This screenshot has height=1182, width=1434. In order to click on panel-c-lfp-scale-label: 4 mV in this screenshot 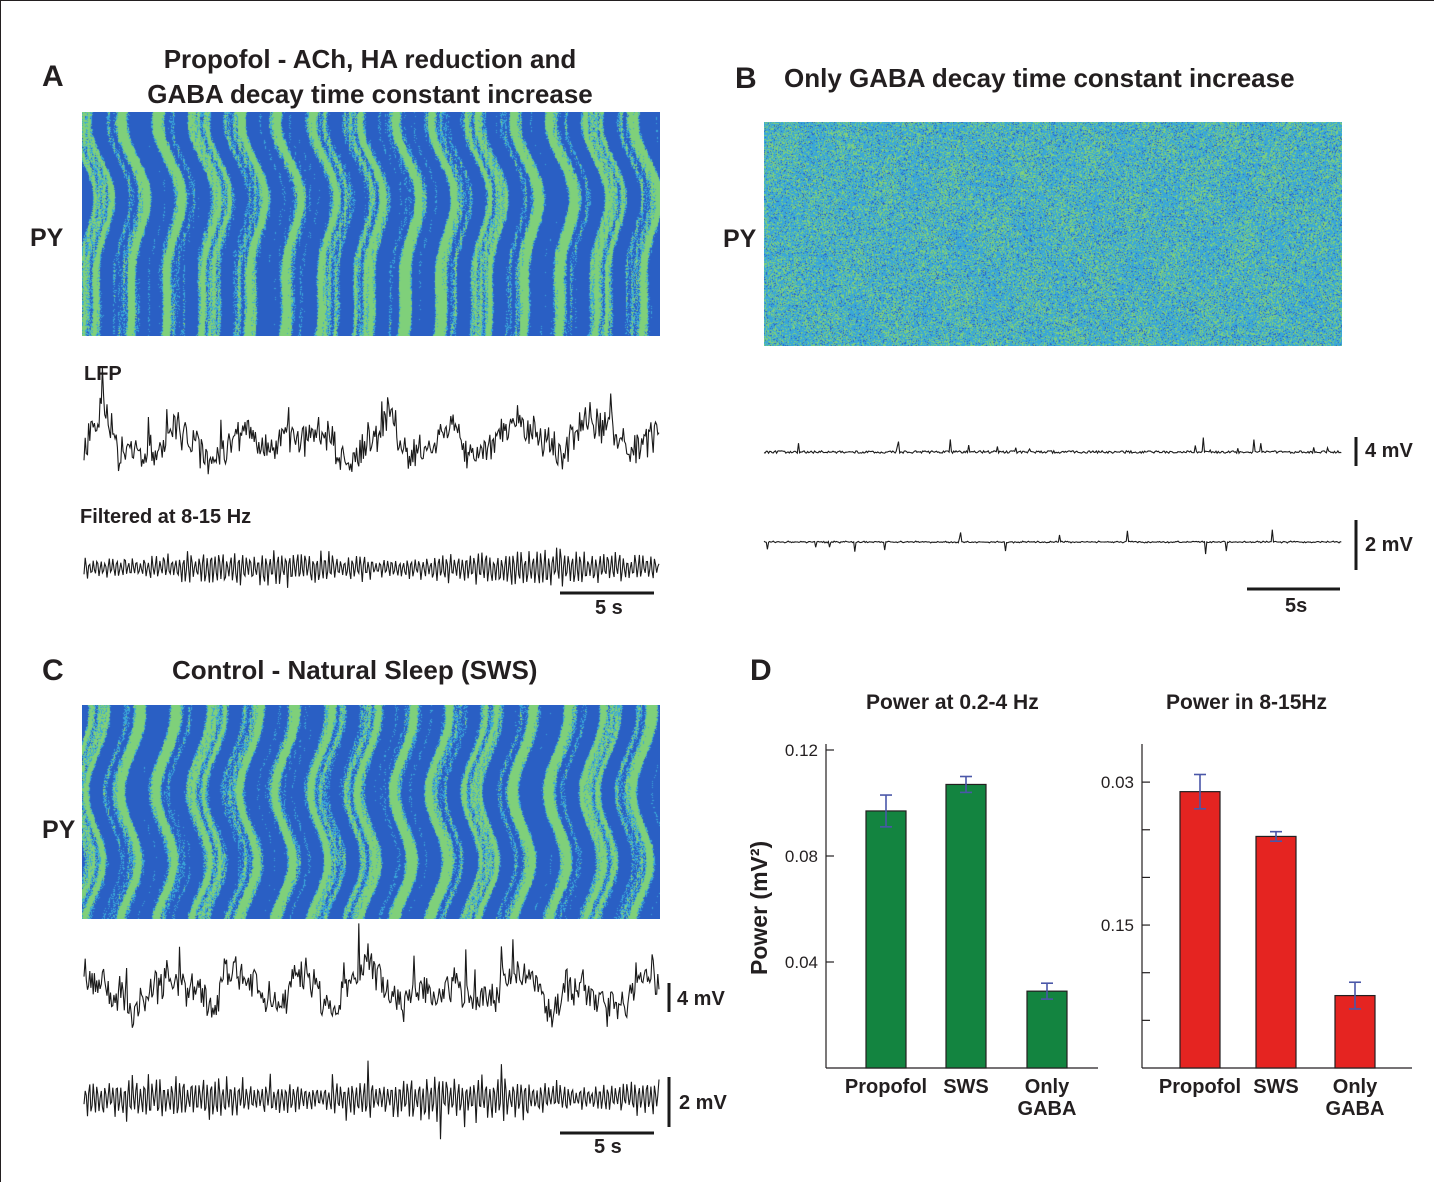, I will do `click(701, 999)`.